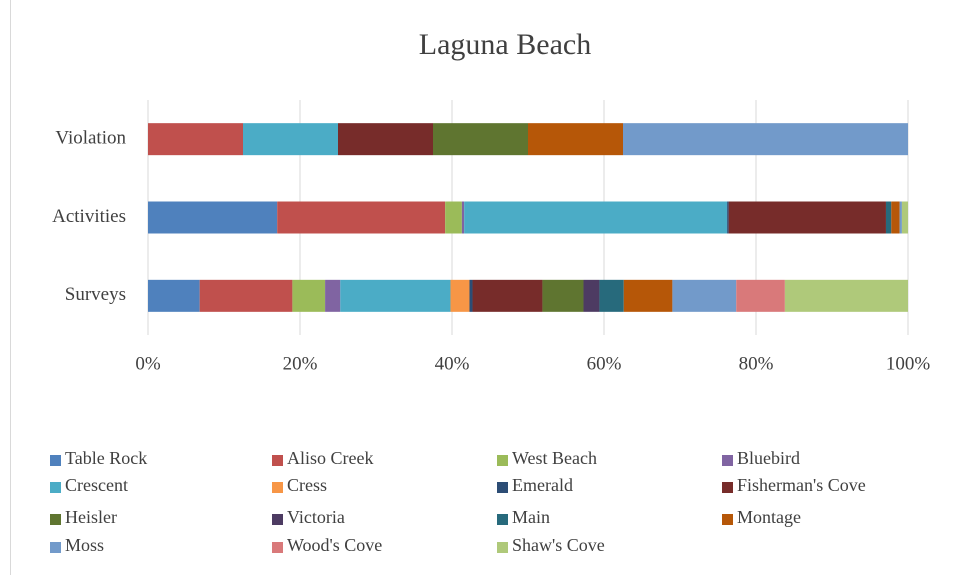 This screenshot has height=575, width=957. Describe the element at coordinates (756, 363) in the screenshot. I see `x-tick-label: 80%` at that location.